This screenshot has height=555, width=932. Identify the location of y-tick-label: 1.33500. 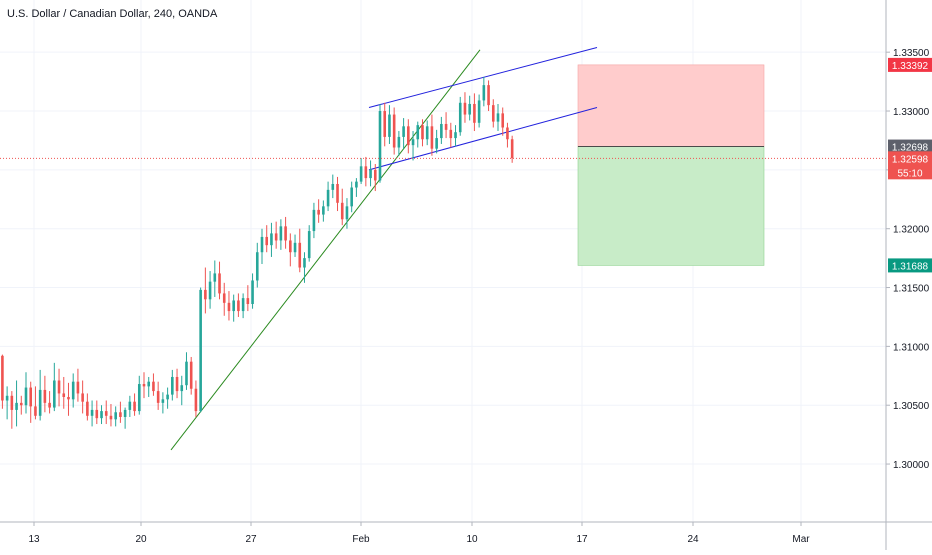
(911, 53).